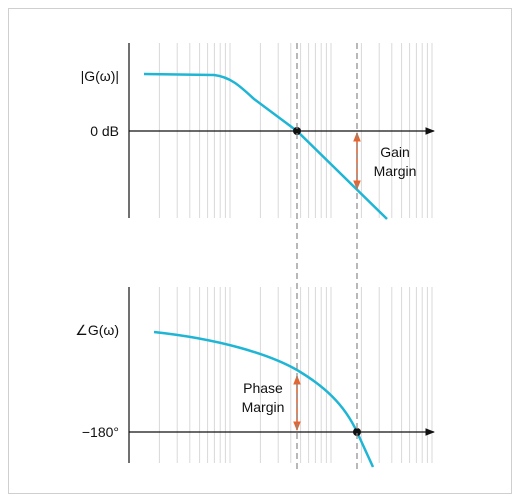 The width and height of the screenshot is (522, 504). I want to click on gain-margin-label-line2: Margin, so click(395, 171).